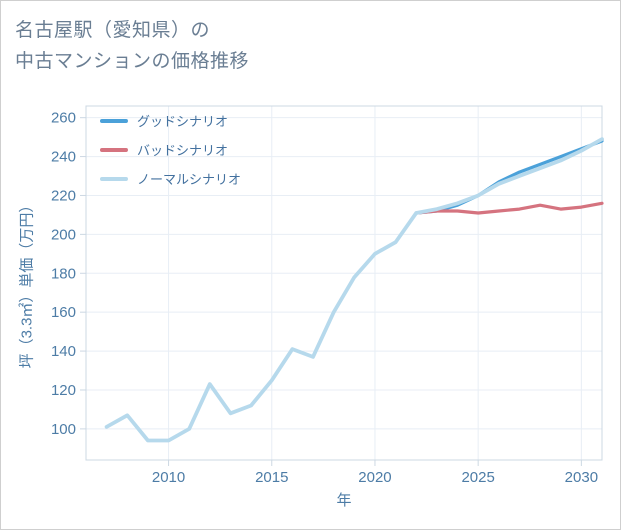 The width and height of the screenshot is (621, 530). I want to click on x-tick-label: 2020, so click(374, 477).